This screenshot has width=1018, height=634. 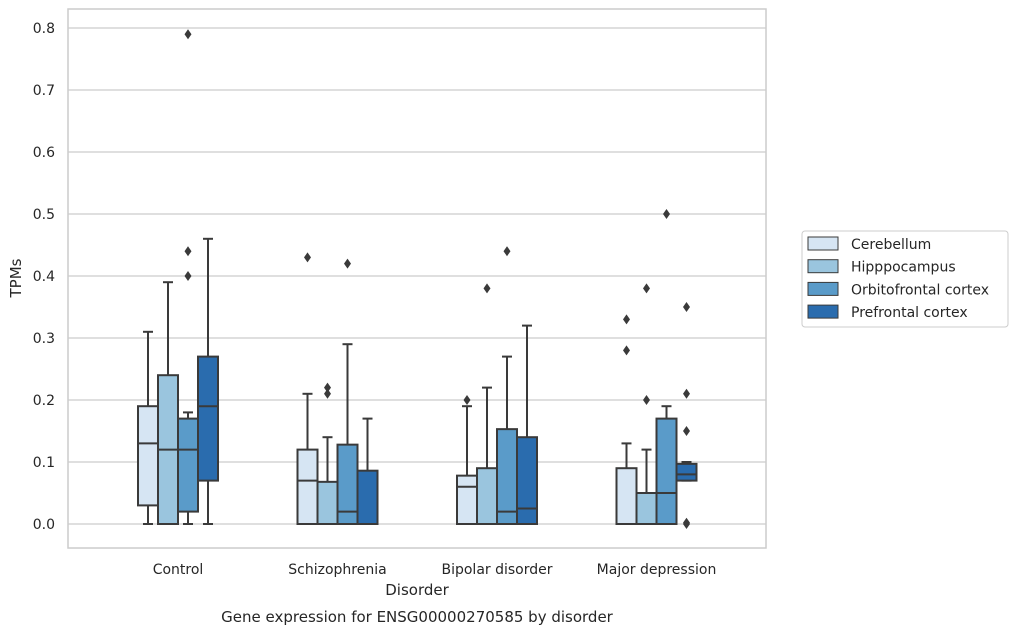 I want to click on legend-label: Prefrontal cortex, so click(x=909, y=313).